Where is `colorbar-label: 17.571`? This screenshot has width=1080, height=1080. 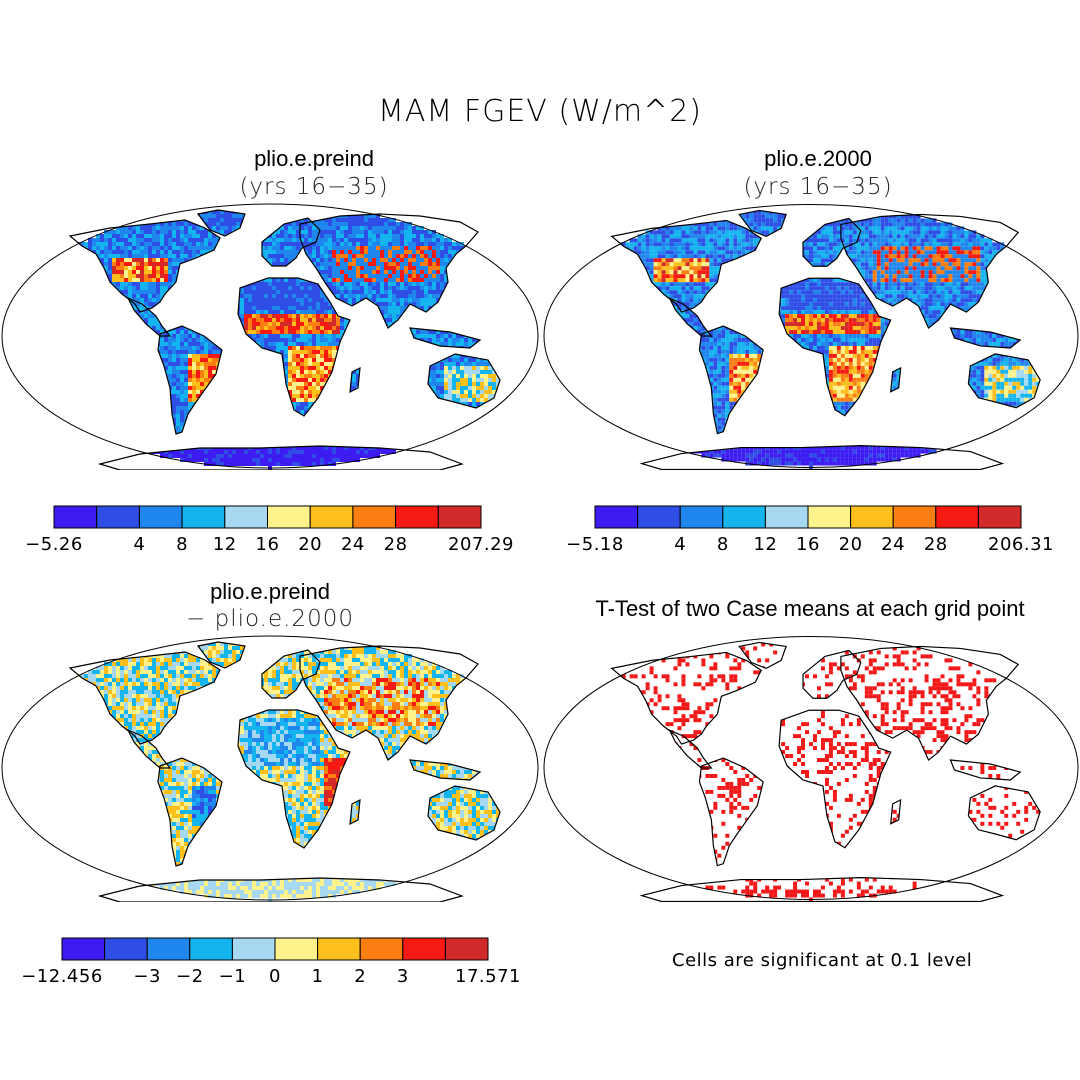
colorbar-label: 17.571 is located at coordinates (488, 976).